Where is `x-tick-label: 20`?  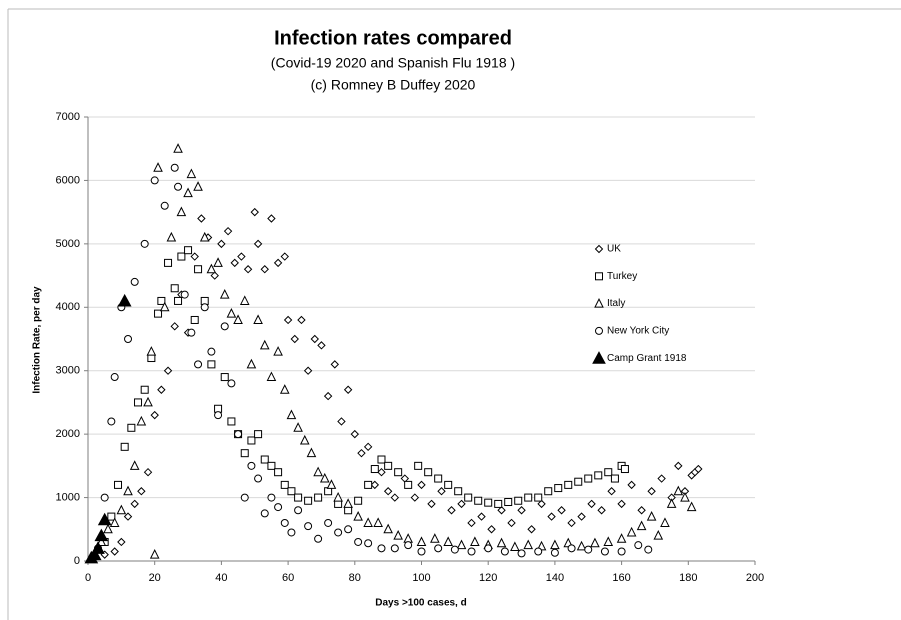 x-tick-label: 20 is located at coordinates (155, 578).